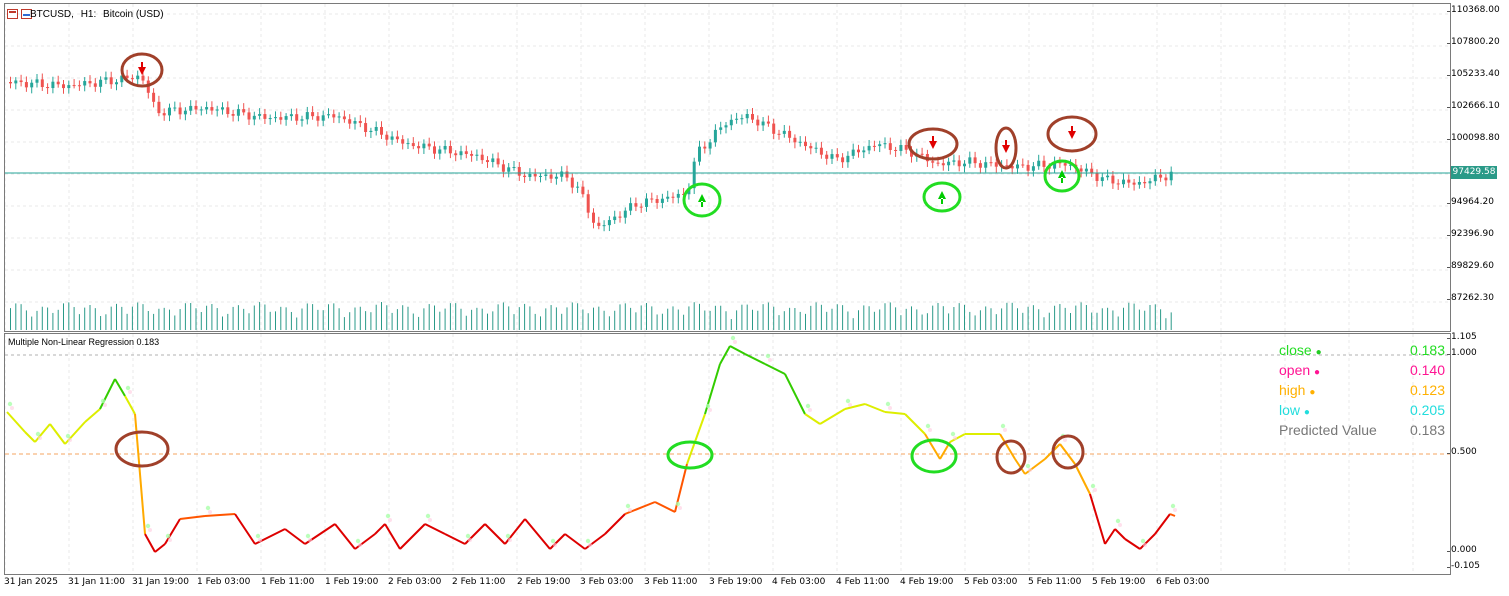  Describe the element at coordinates (702, 200) in the screenshot. I see `buy-circle` at that location.